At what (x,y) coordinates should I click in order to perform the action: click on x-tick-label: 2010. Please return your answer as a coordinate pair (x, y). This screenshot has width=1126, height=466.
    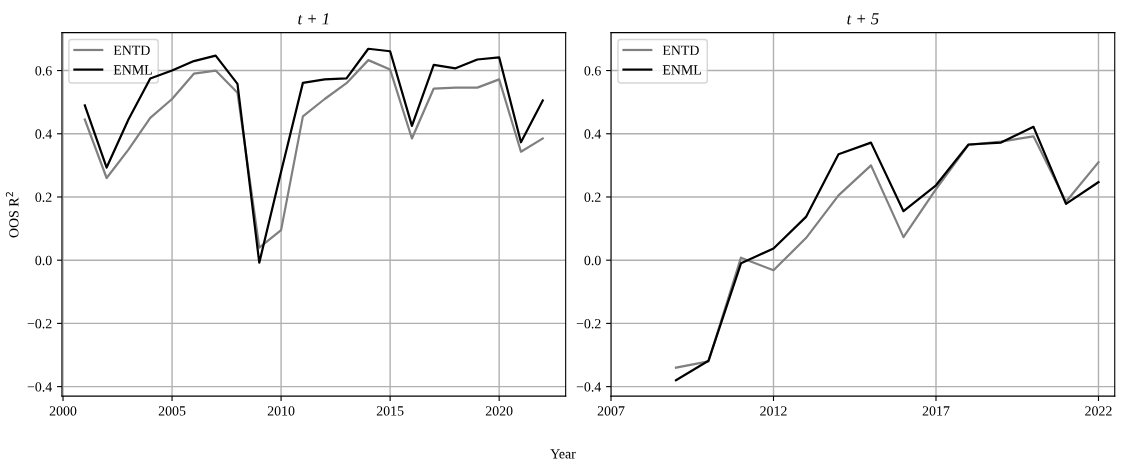
    Looking at the image, I should click on (281, 411).